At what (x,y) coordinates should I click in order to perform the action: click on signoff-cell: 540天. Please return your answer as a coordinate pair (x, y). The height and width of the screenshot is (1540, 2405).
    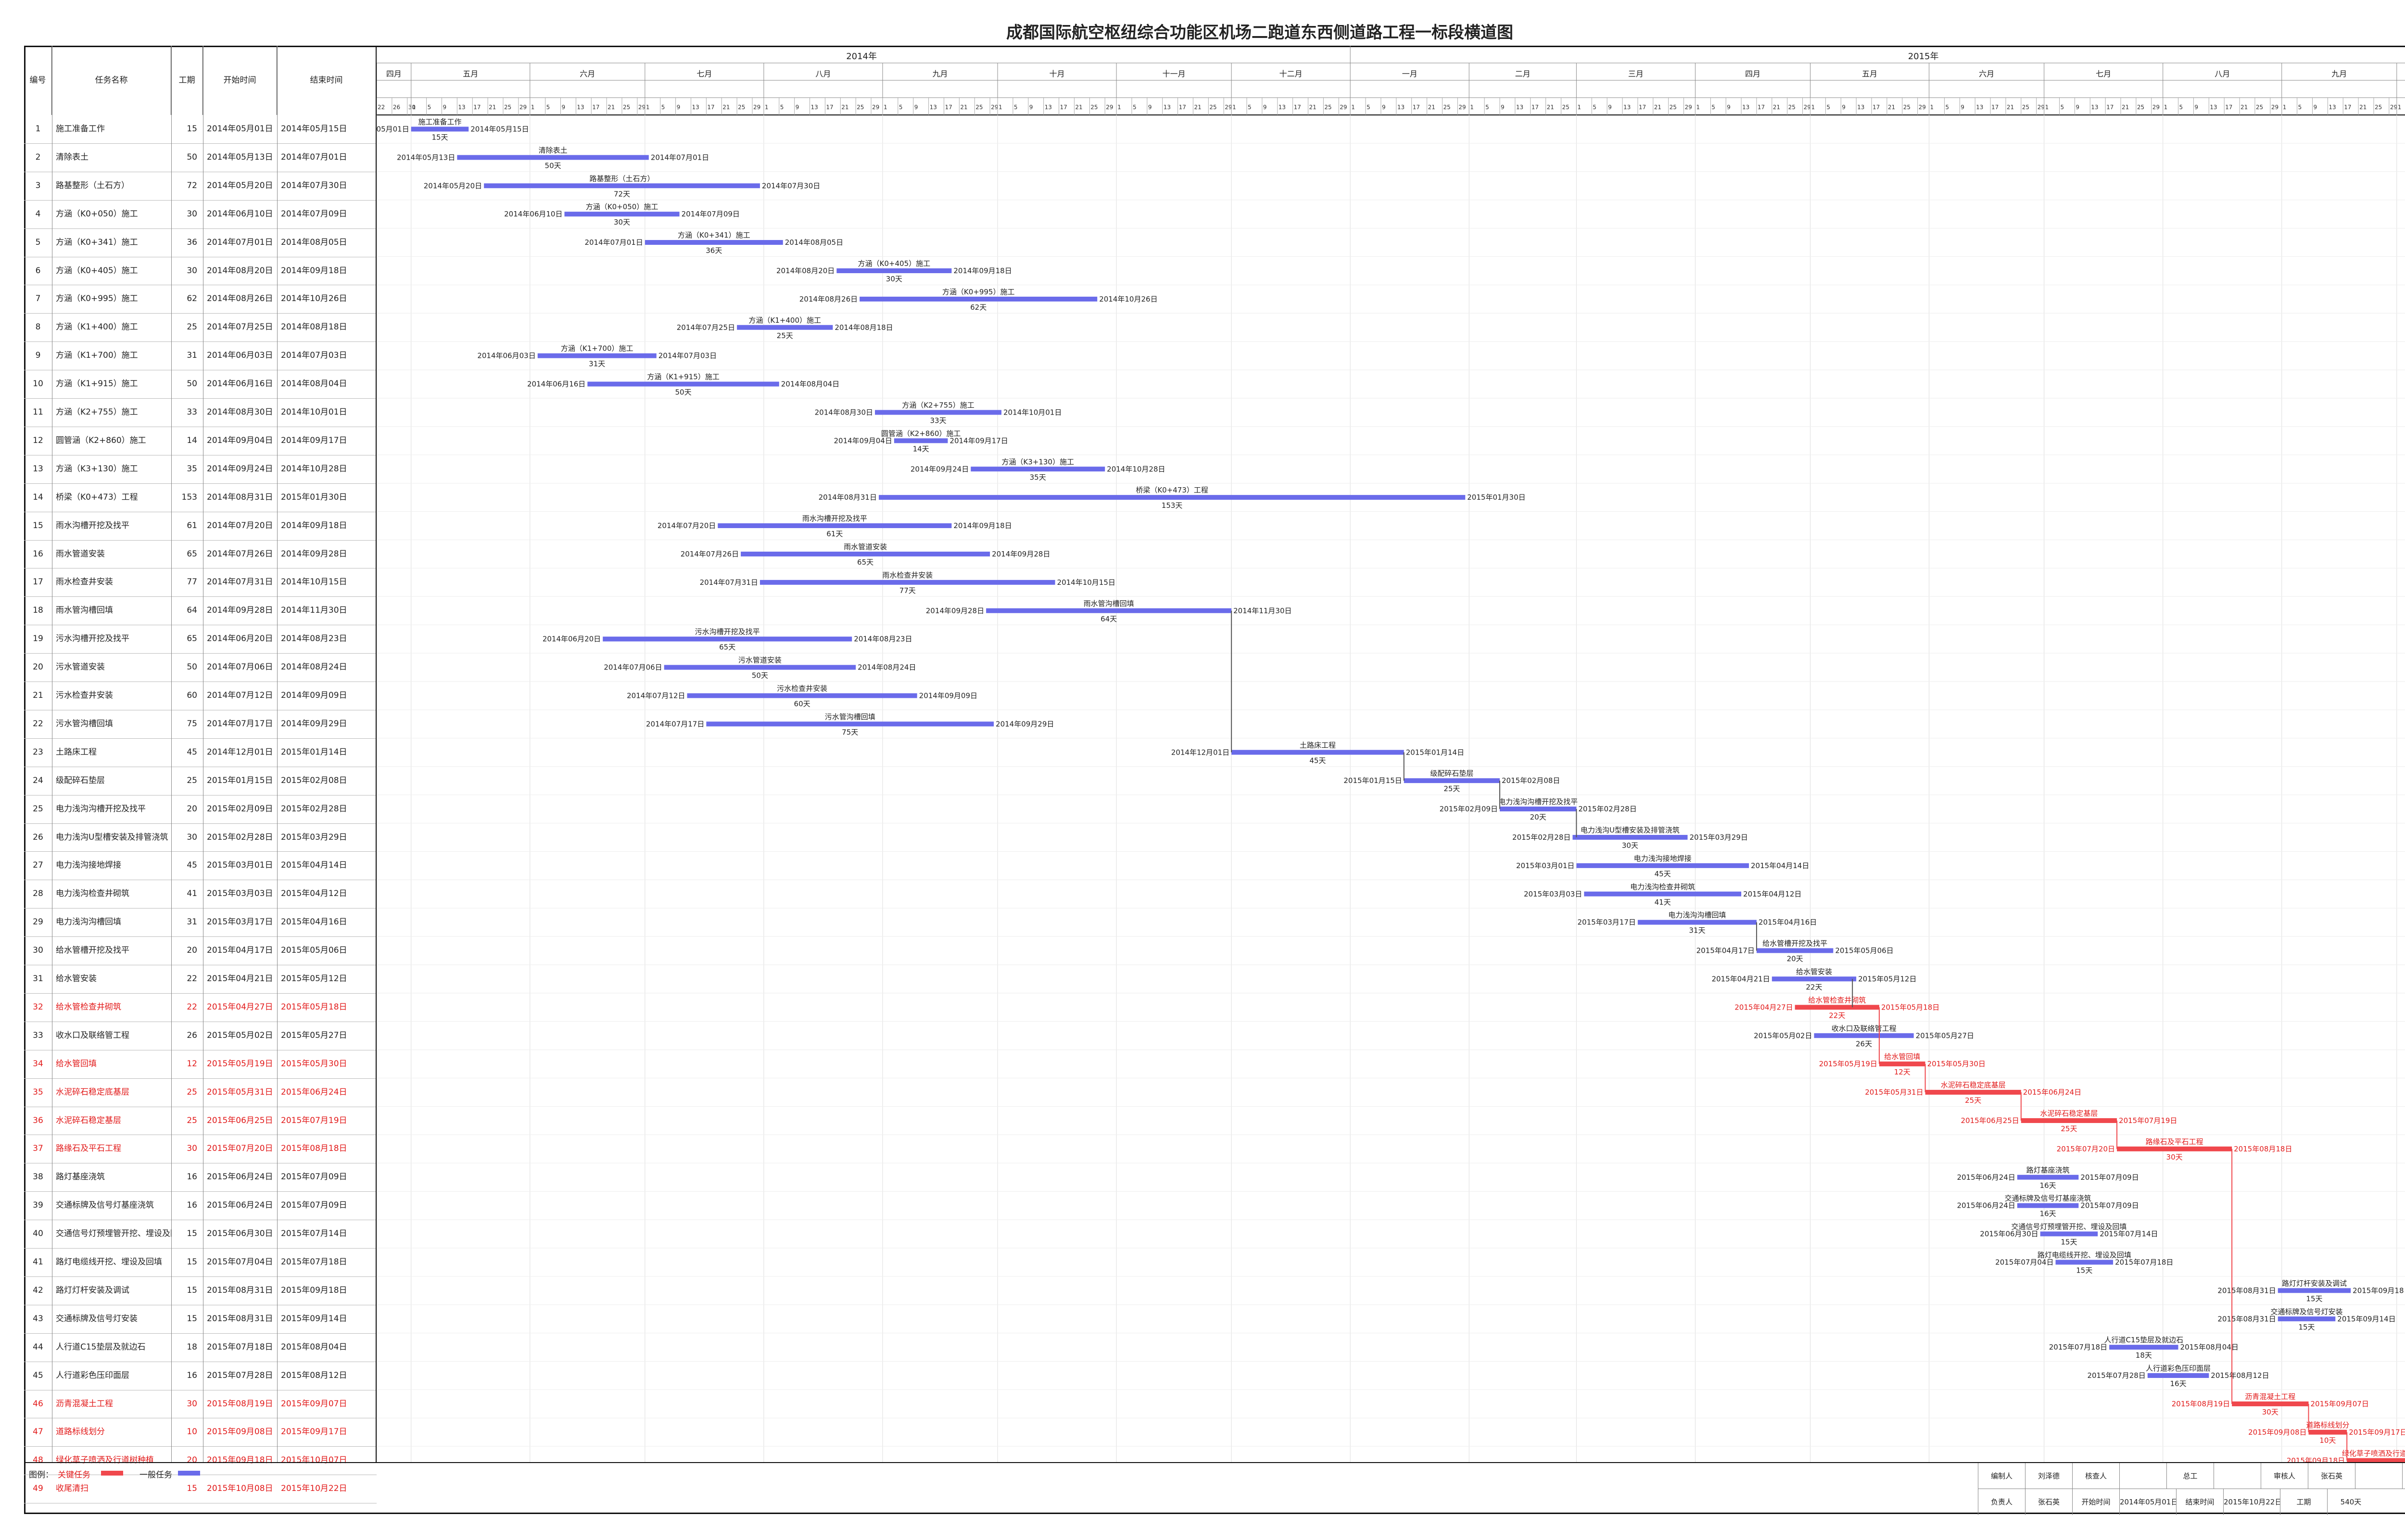
    Looking at the image, I should click on (2350, 1502).